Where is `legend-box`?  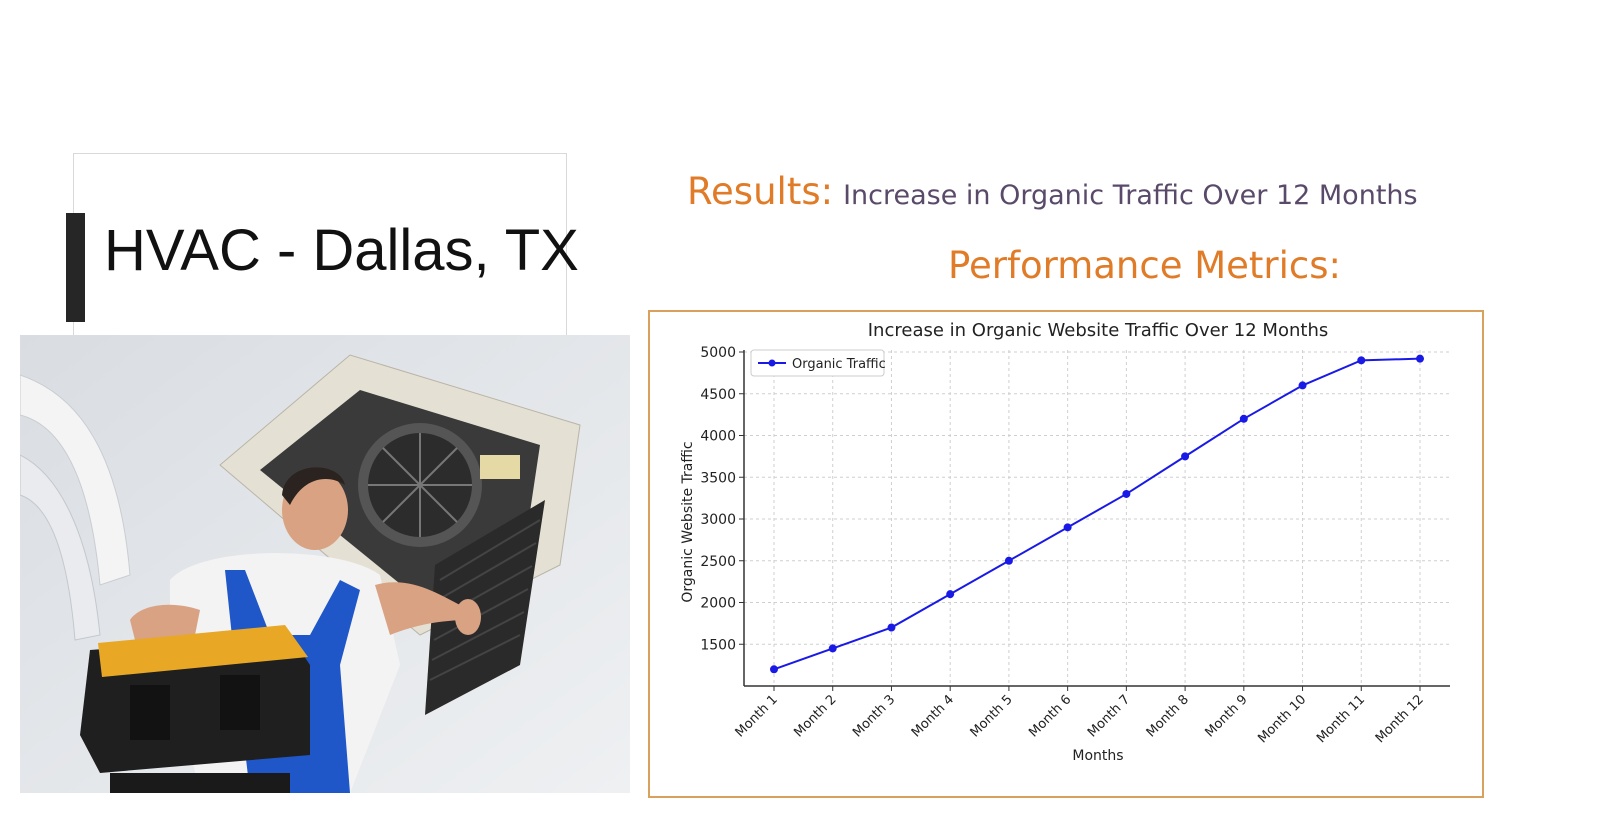 legend-box is located at coordinates (817, 363).